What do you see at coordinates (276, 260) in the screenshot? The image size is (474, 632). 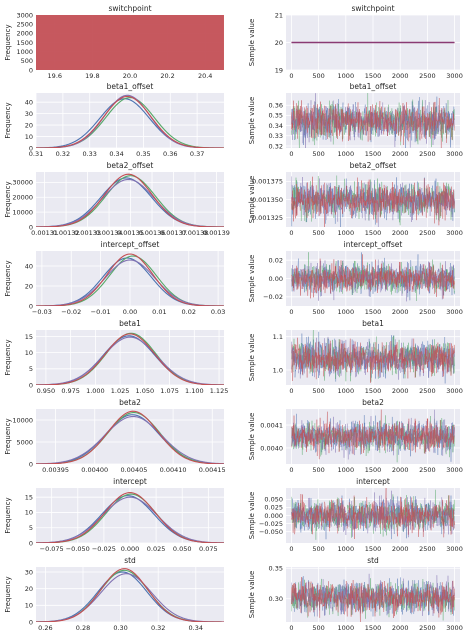 I see `intercept-offset-trace-ytick-label: 0.02` at bounding box center [276, 260].